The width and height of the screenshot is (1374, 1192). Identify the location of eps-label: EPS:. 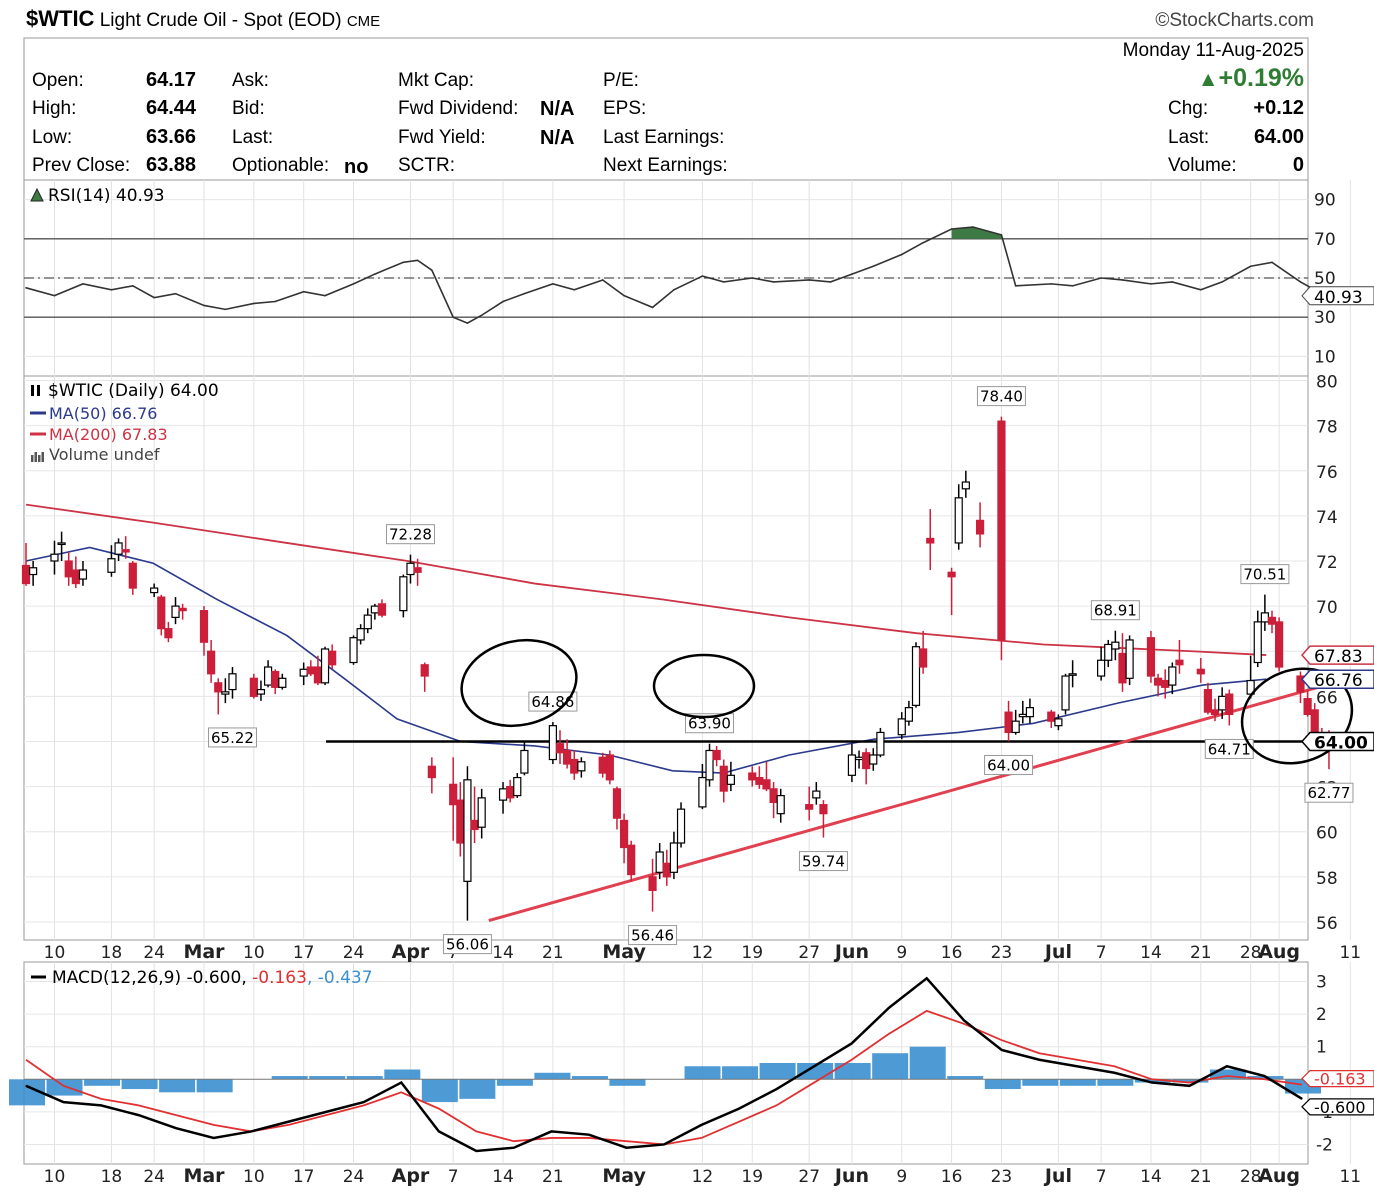
(625, 108).